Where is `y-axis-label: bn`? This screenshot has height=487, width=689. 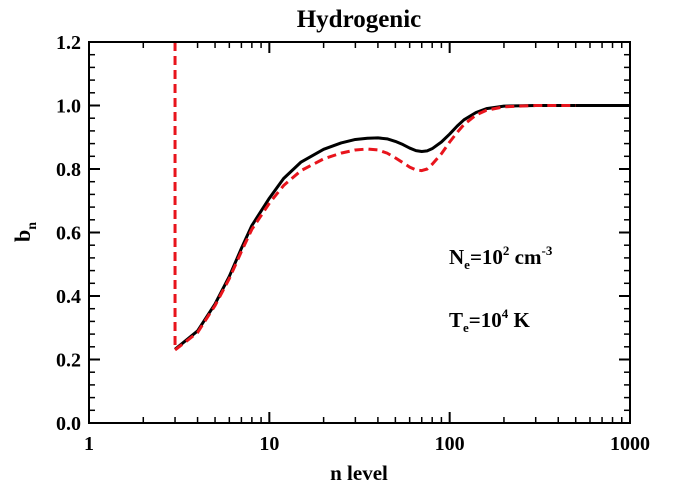
y-axis-label: bn is located at coordinates (25, 232).